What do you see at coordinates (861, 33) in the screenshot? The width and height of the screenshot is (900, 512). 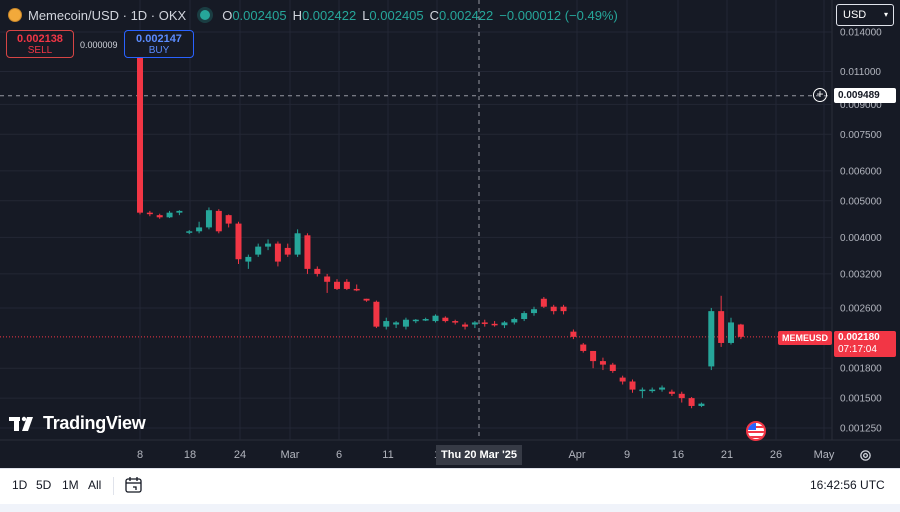 I see `y-tick-label: 0.014000` at bounding box center [861, 33].